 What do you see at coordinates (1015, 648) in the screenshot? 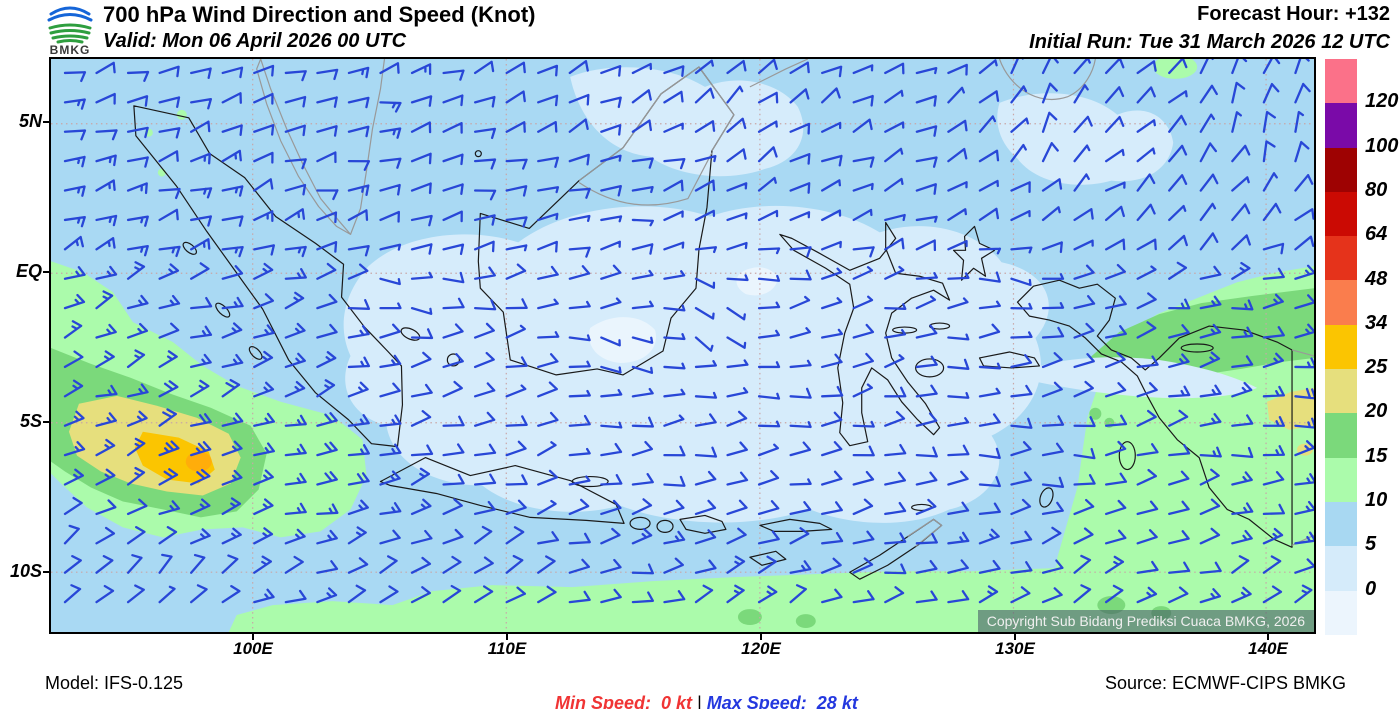
I see `x-axis-label-130e: 130E` at bounding box center [1015, 648].